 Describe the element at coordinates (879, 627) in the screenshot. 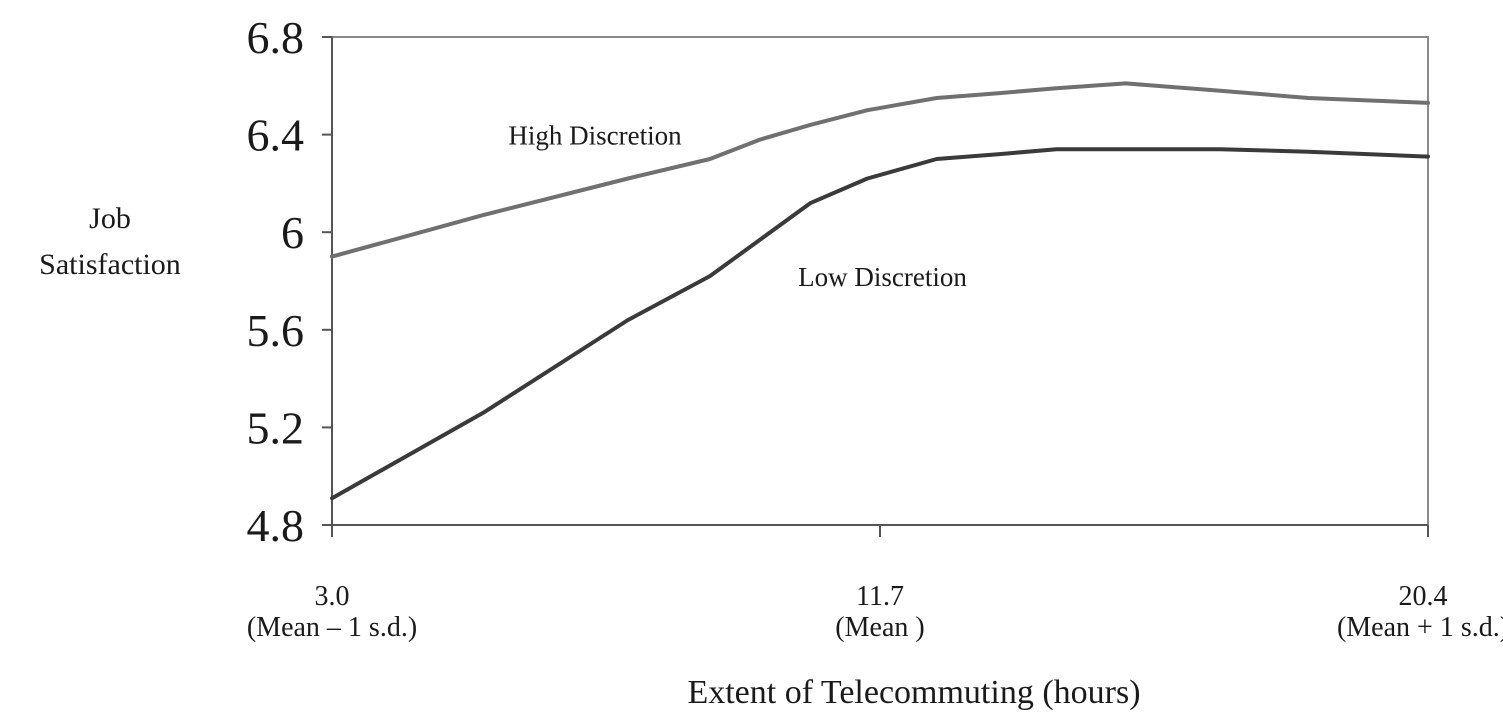

I see `x-tick-sublabel: (Mean )` at that location.